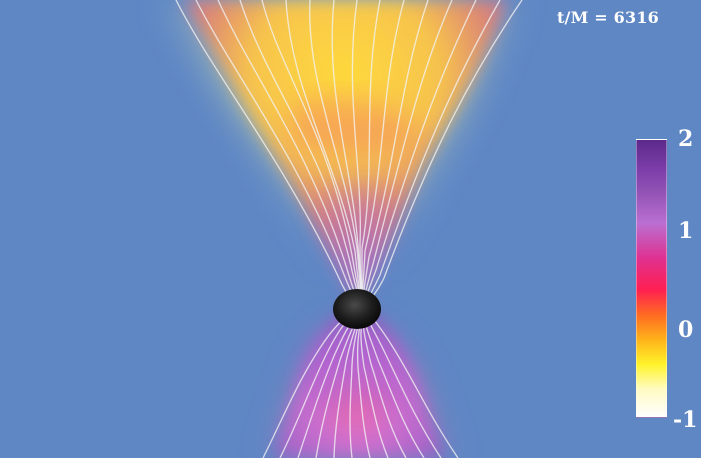 Image resolution: width=701 pixels, height=458 pixels. I want to click on colorbar-tick-1: 1, so click(686, 231).